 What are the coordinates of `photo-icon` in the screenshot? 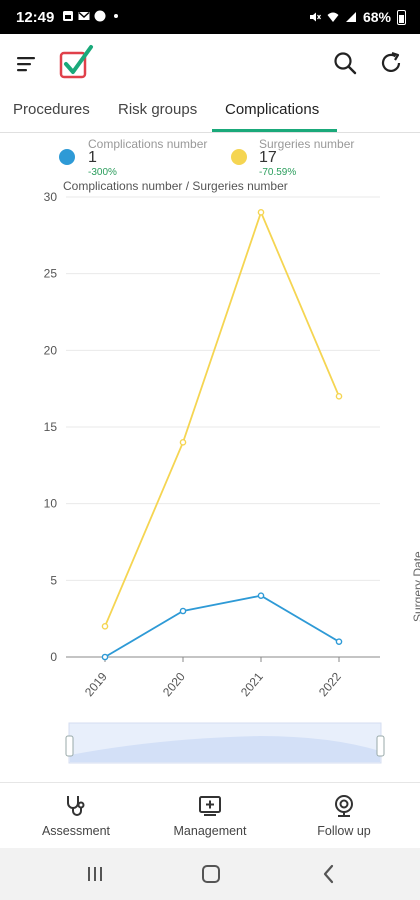 It's located at (68, 16).